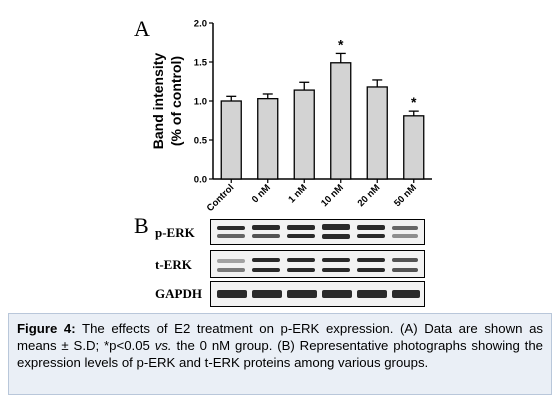 The height and width of the screenshot is (400, 560). I want to click on y-axis-label-units: (% of control), so click(176, 101).